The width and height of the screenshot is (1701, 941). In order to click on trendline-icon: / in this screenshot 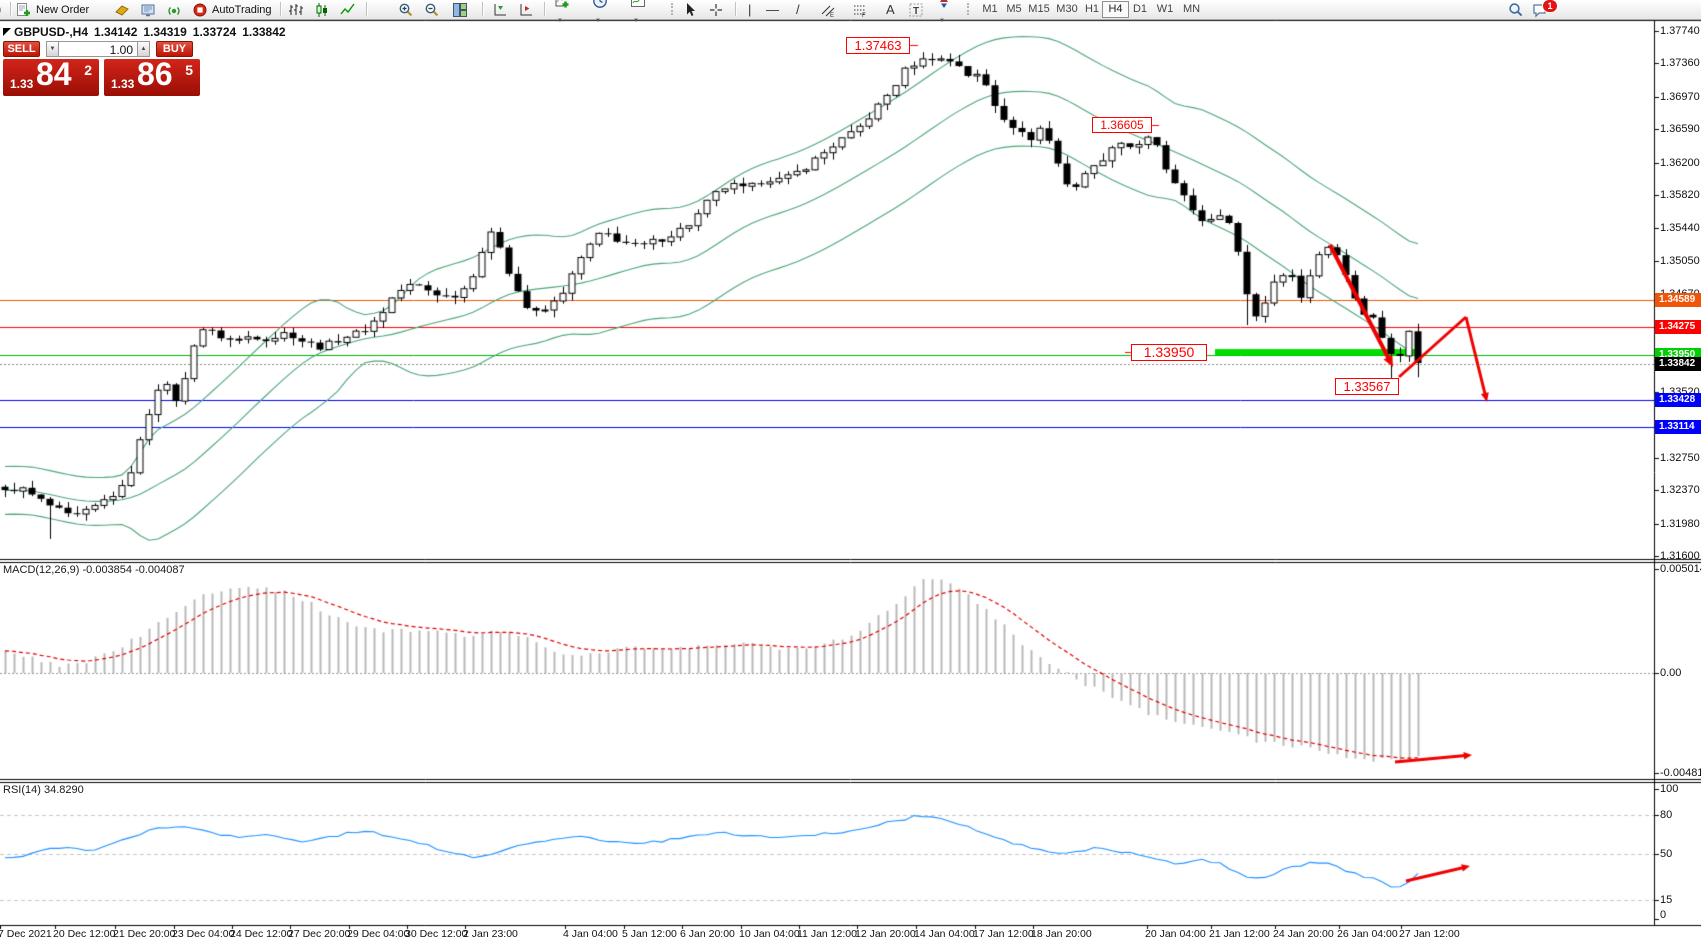, I will do `click(798, 9)`.